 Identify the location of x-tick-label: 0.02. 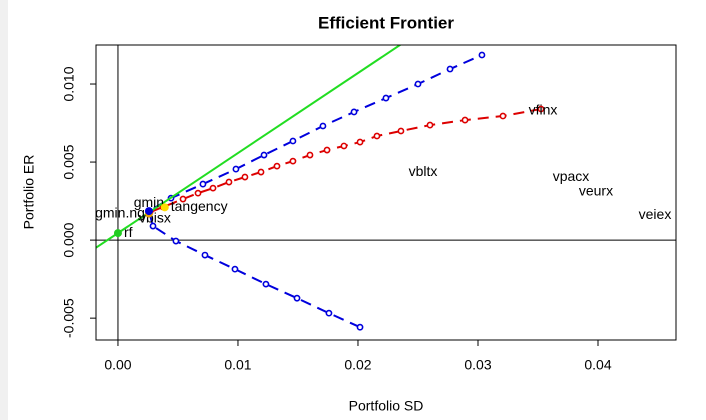
(357, 365).